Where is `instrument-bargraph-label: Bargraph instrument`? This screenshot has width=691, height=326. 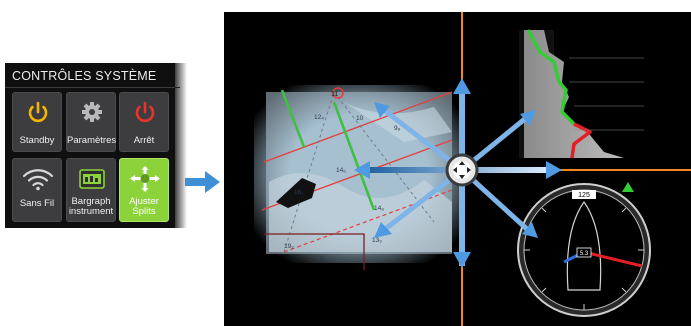 instrument-bargraph-label: Bargraph instrument is located at coordinates (91, 207).